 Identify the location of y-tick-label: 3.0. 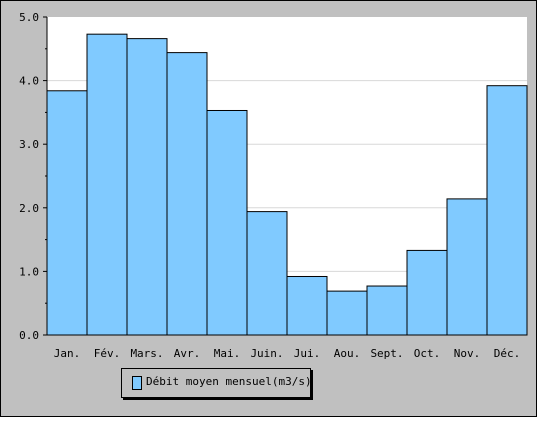
(29, 144).